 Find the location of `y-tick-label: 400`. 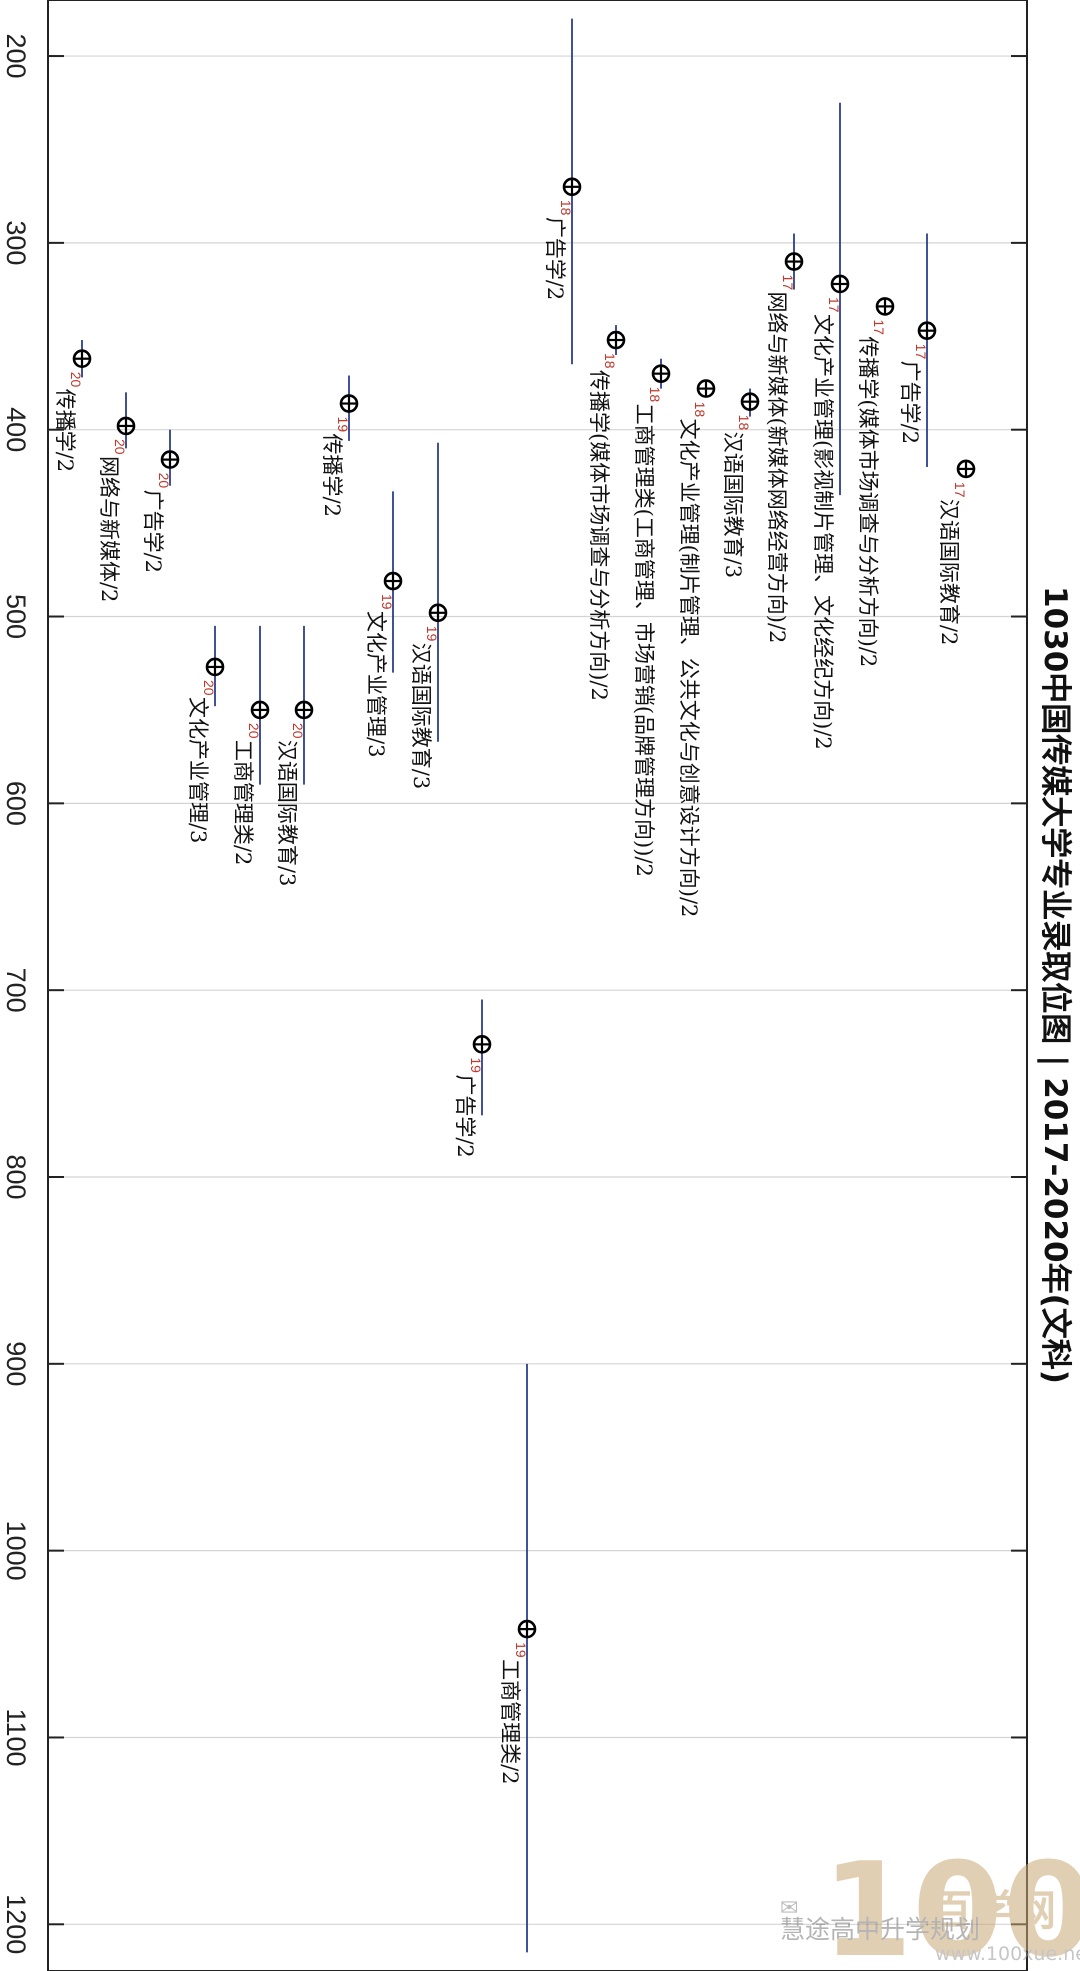

y-tick-label: 400 is located at coordinates (16, 429).